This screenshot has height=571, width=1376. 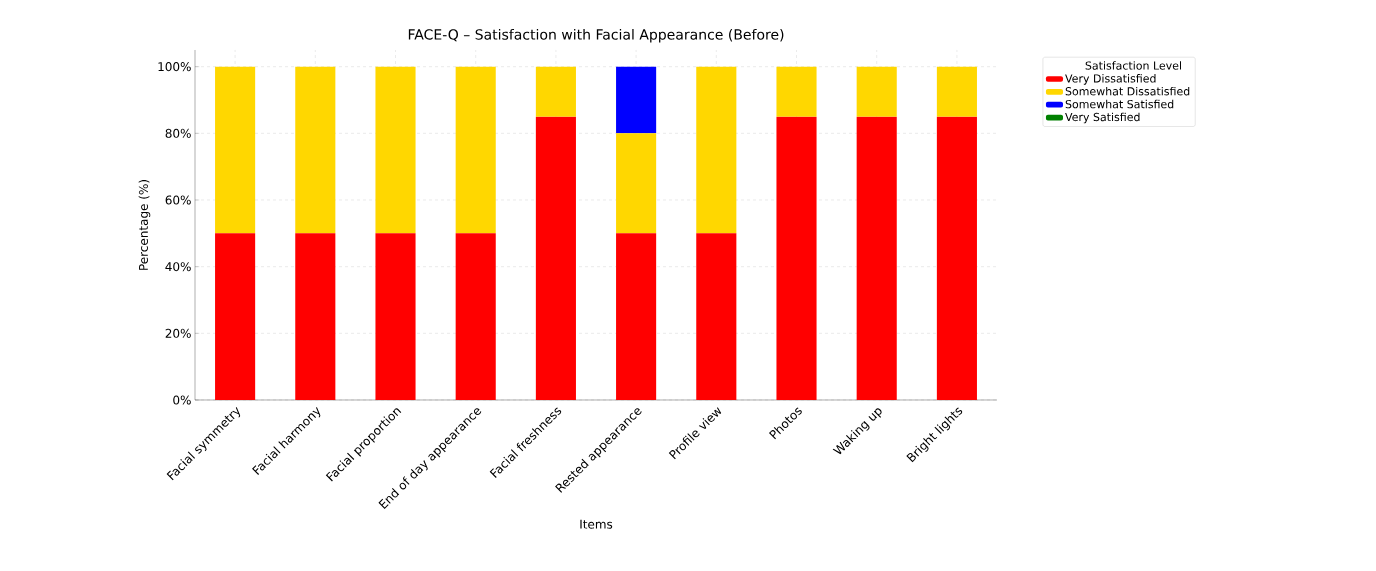 What do you see at coordinates (178, 333) in the screenshot?
I see `y-tick-label: 20%` at bounding box center [178, 333].